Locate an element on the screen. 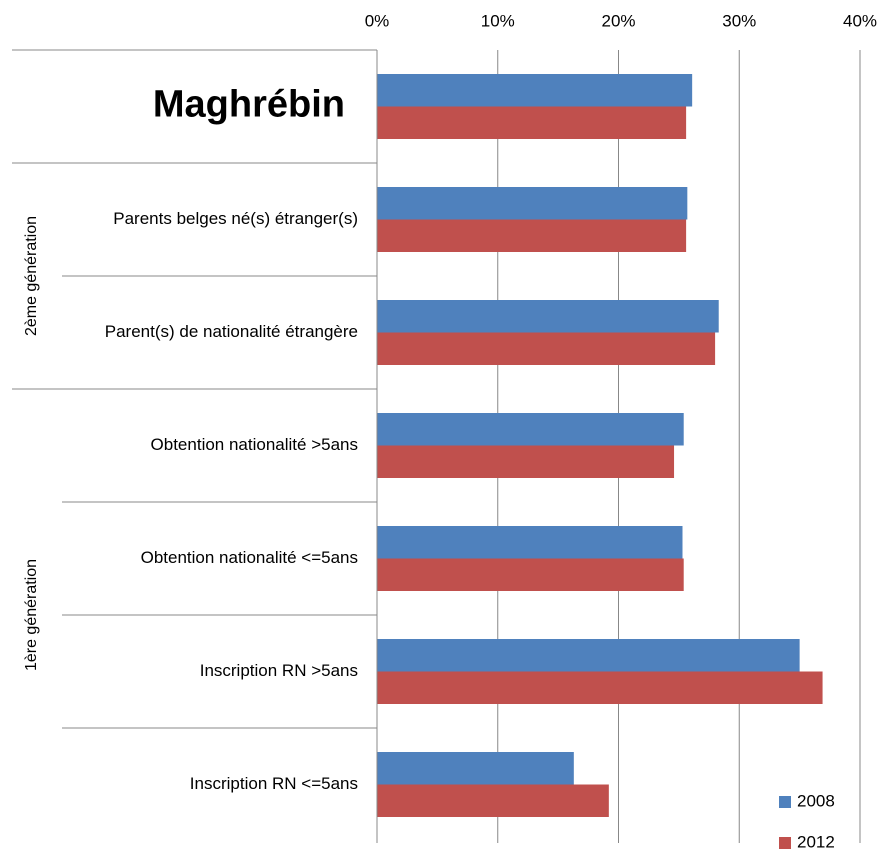 The height and width of the screenshot is (853, 883). y-tick-label: Maghrébin is located at coordinates (249, 105).